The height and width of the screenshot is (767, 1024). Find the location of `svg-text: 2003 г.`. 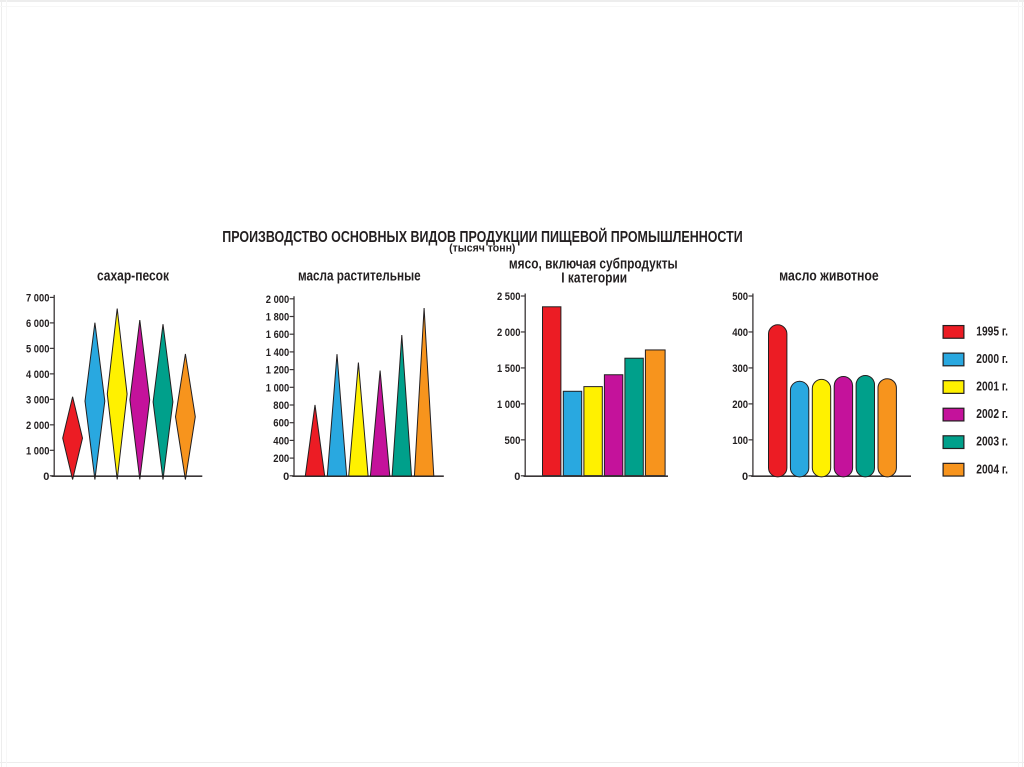

svg-text: 2003 г. is located at coordinates (992, 441).